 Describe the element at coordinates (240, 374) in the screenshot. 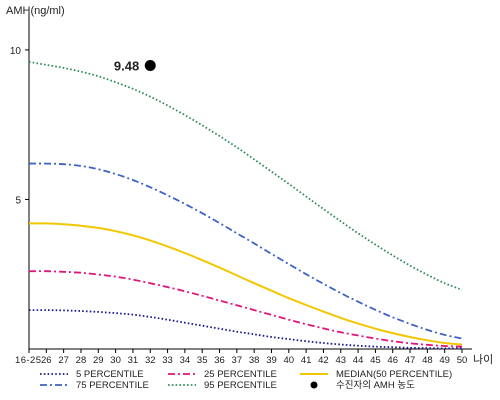

I see `legend-label: 25 PERCENTILE` at that location.